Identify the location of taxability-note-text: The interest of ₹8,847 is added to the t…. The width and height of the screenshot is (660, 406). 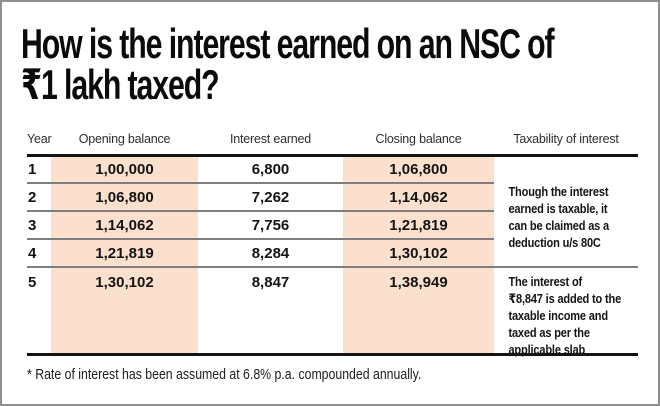
(565, 315).